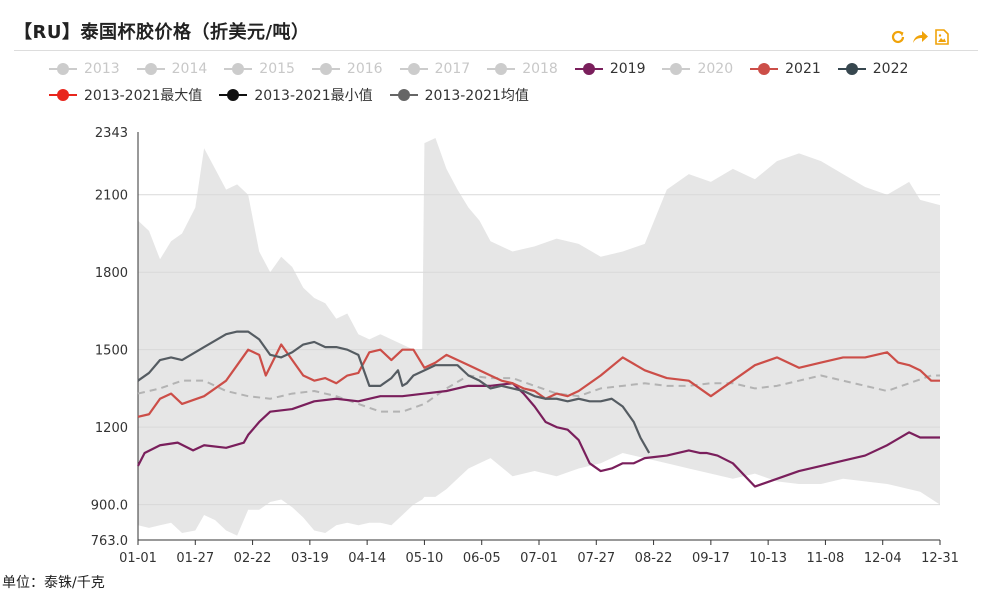 This screenshot has height=598, width=993. I want to click on y-tick-label: 1500, so click(111, 351).